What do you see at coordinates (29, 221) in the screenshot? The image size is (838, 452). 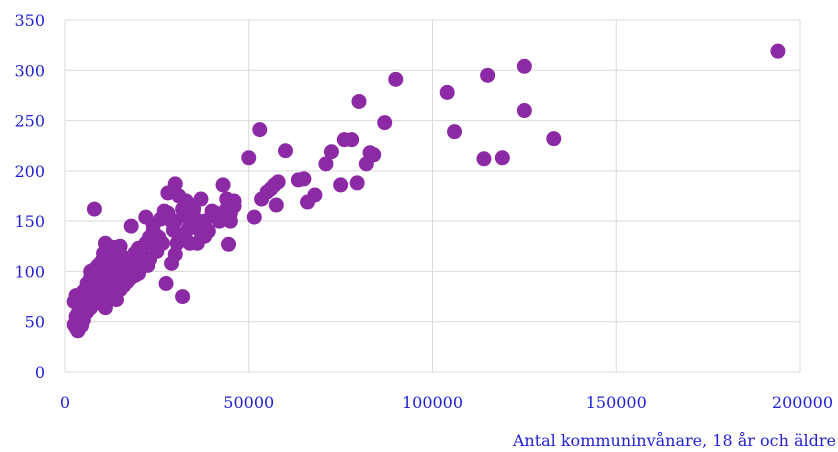 I see `y-tick-label: 150` at bounding box center [29, 221].